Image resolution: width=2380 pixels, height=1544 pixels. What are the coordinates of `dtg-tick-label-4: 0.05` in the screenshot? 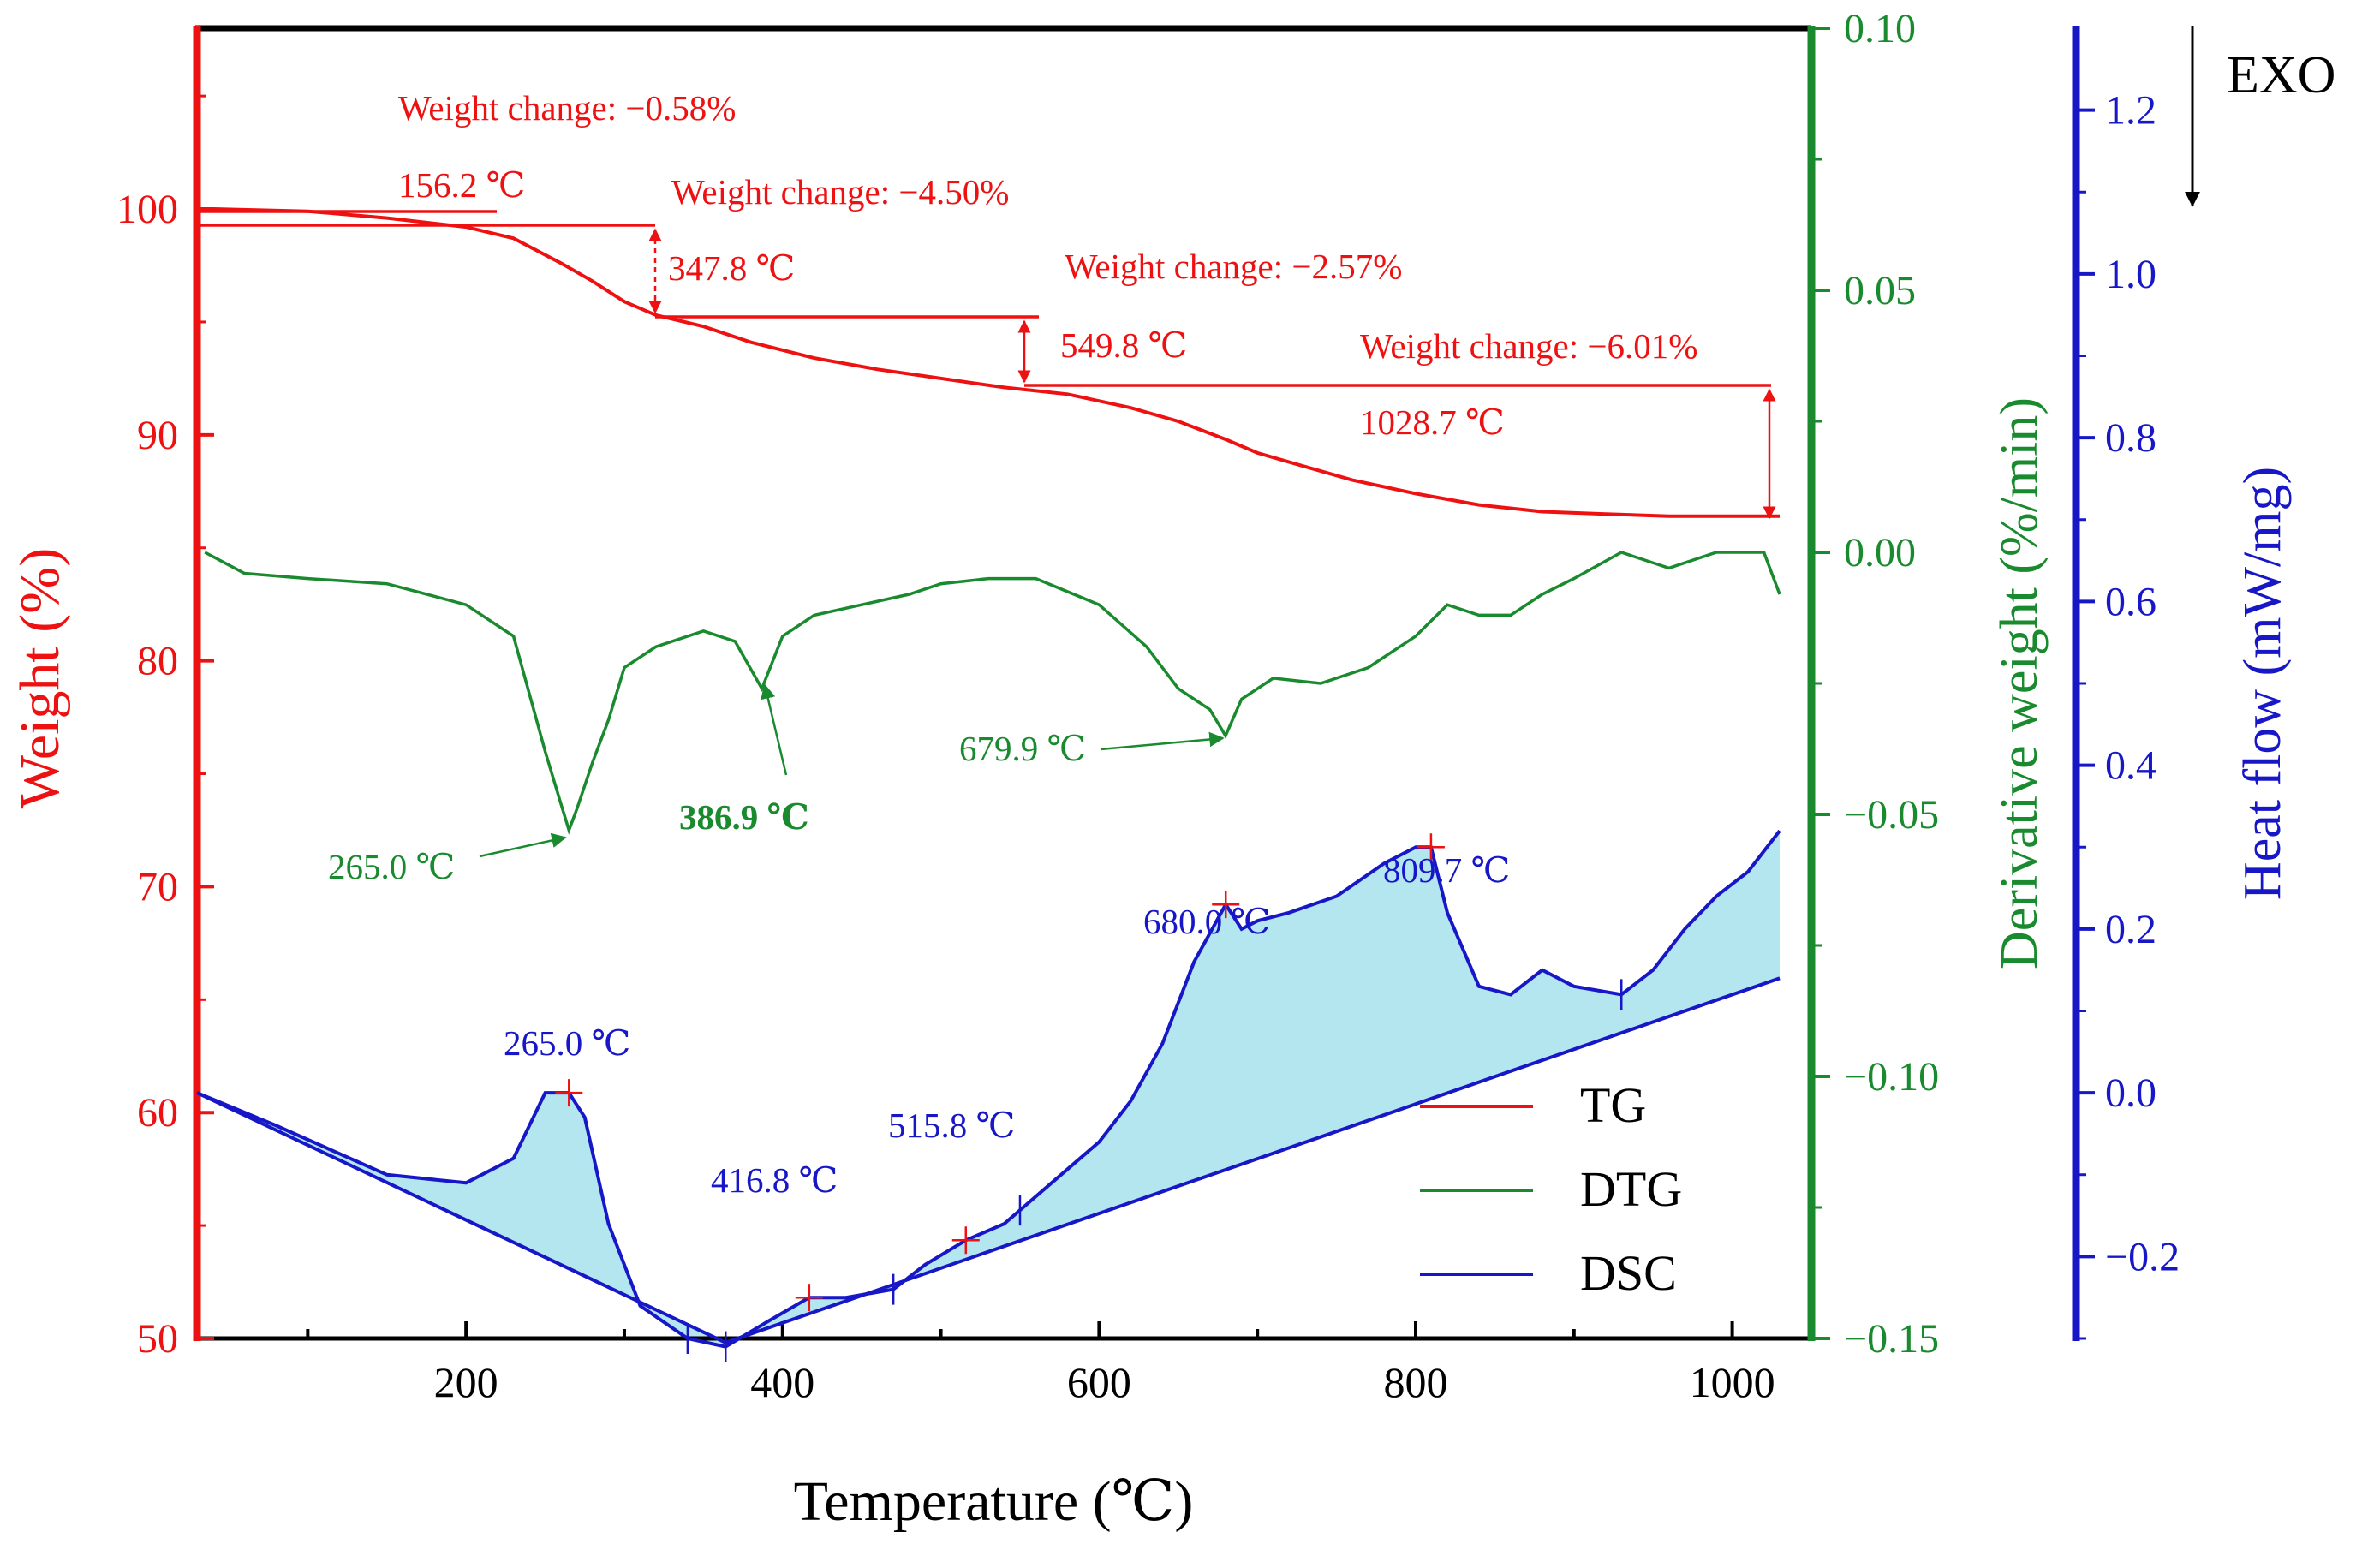 It's located at (1880, 290).